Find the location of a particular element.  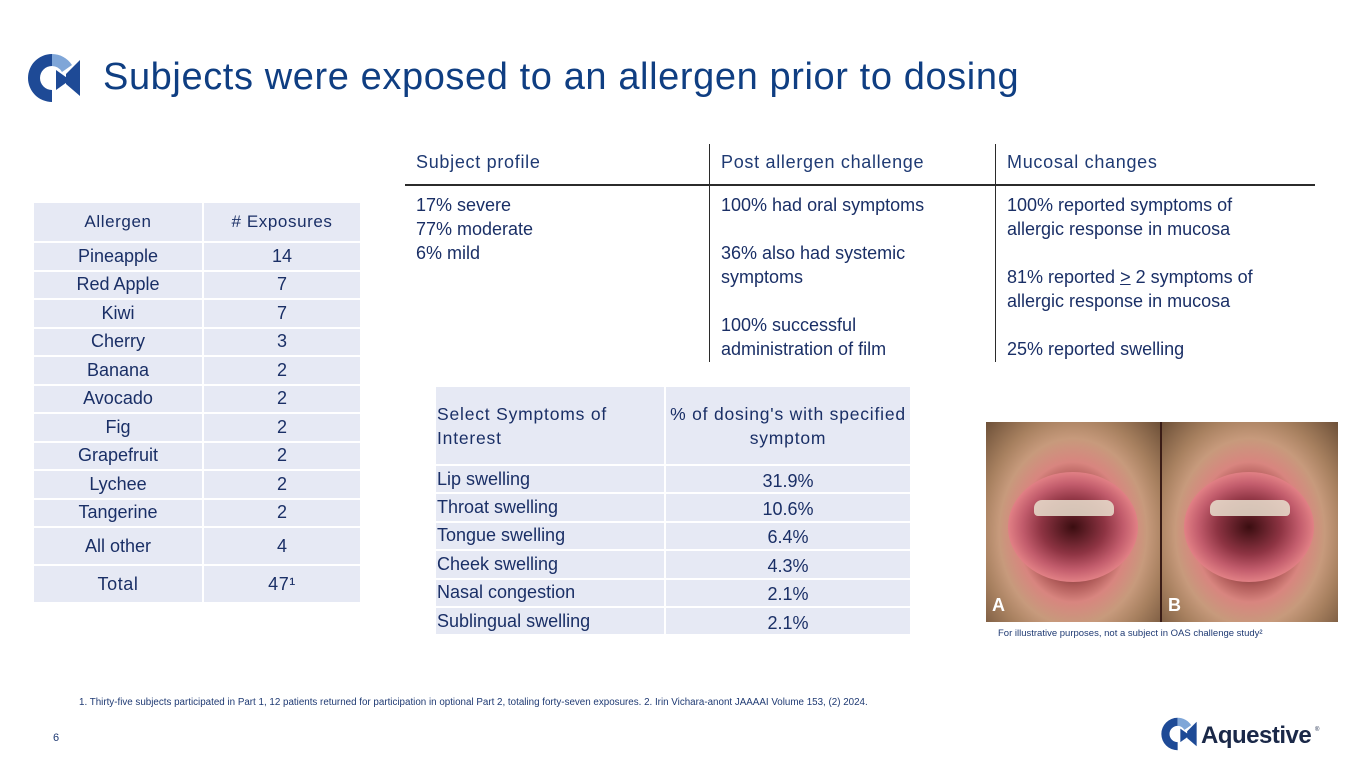

table-row: Tangerine 2 is located at coordinates (197, 512).